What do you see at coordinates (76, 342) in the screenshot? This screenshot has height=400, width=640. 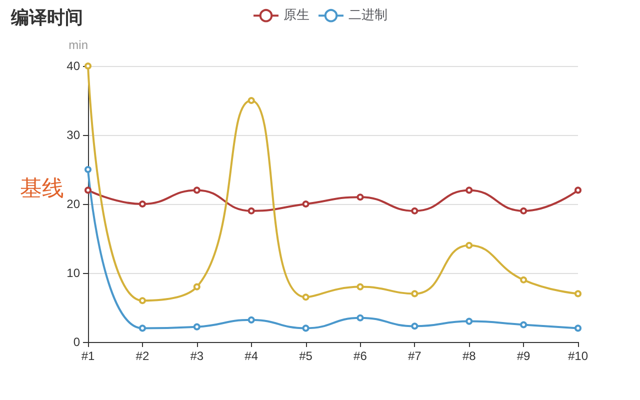 I see `y-tick-label: 0` at bounding box center [76, 342].